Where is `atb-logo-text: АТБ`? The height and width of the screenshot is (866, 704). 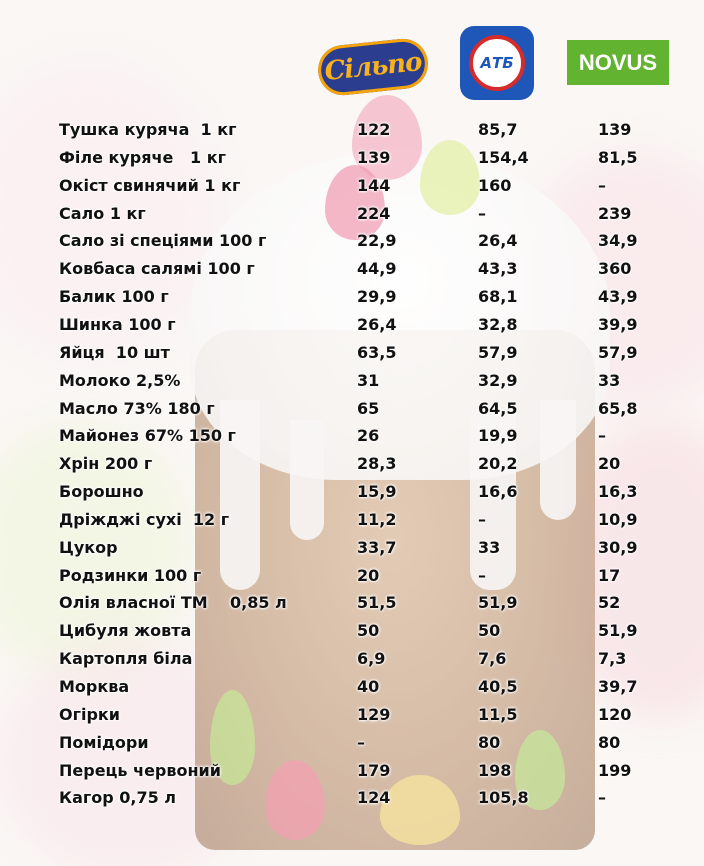 atb-logo-text: АТБ is located at coordinates (497, 63).